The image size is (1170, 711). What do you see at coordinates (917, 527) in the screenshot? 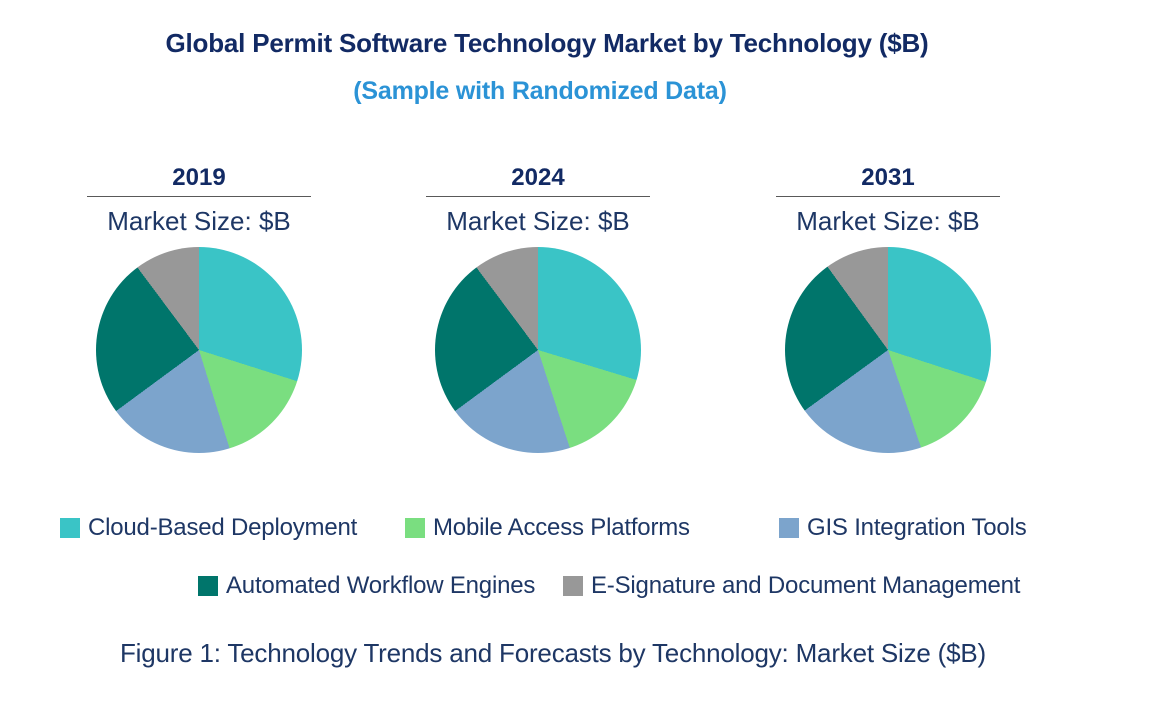
I see `legend-label: GIS Integration Tools` at bounding box center [917, 527].